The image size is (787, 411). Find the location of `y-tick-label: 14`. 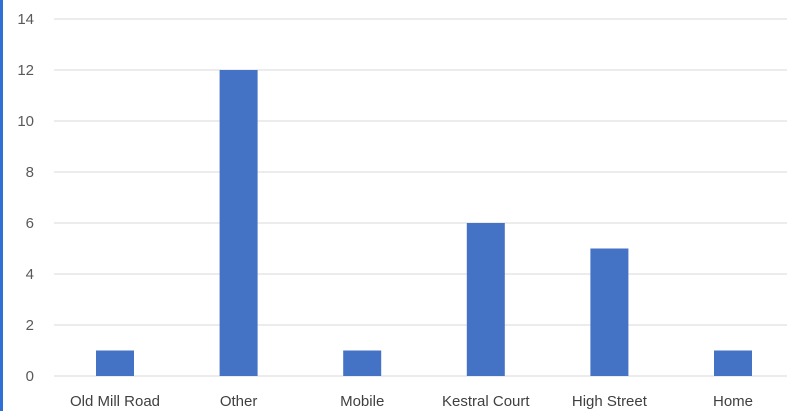

y-tick-label: 14 is located at coordinates (25, 19).